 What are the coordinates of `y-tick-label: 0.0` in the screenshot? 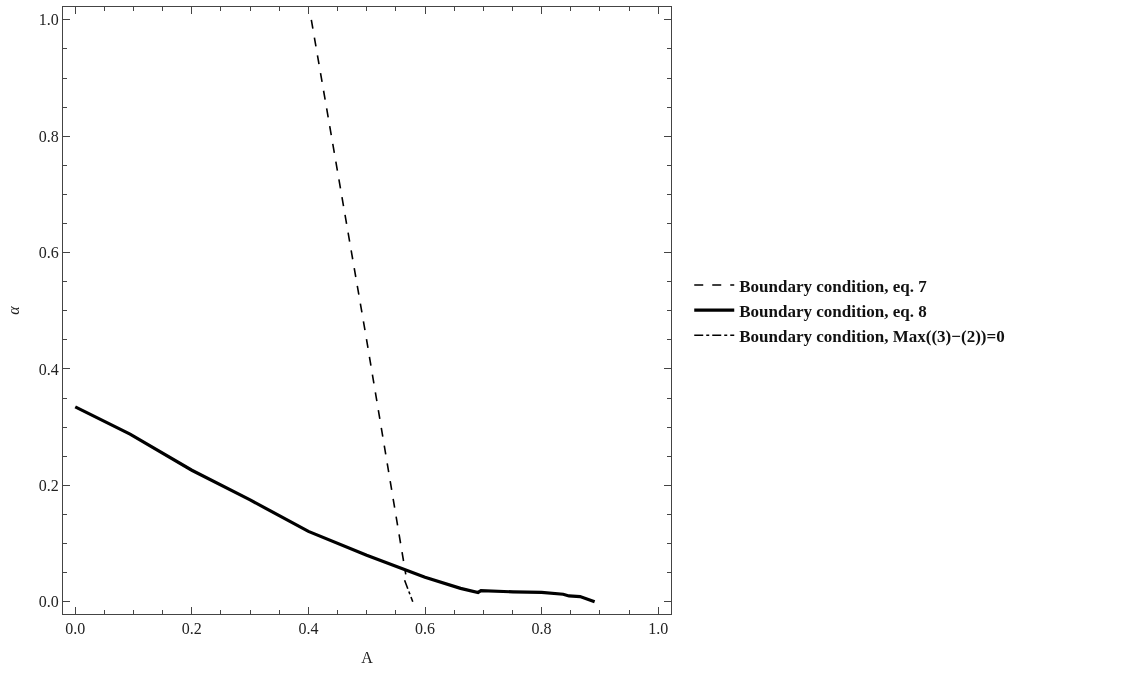 It's located at (48, 602).